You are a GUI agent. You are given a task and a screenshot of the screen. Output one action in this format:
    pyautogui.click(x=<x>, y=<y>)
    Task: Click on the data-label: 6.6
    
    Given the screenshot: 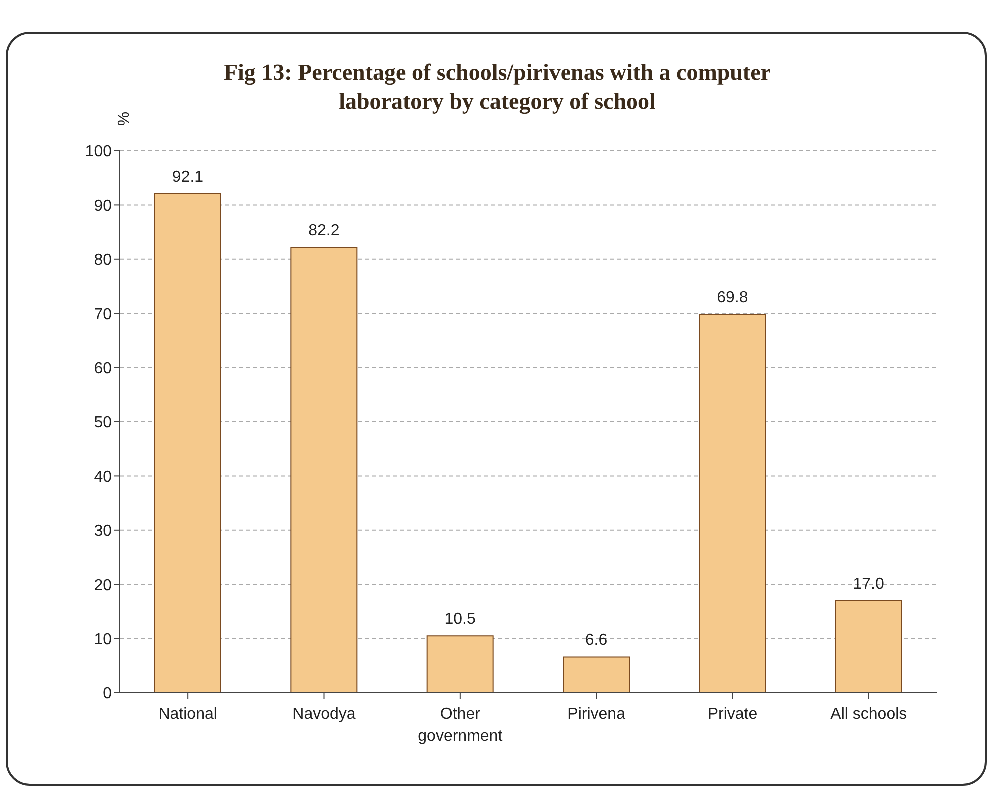 What is the action you would take?
    pyautogui.click(x=596, y=641)
    